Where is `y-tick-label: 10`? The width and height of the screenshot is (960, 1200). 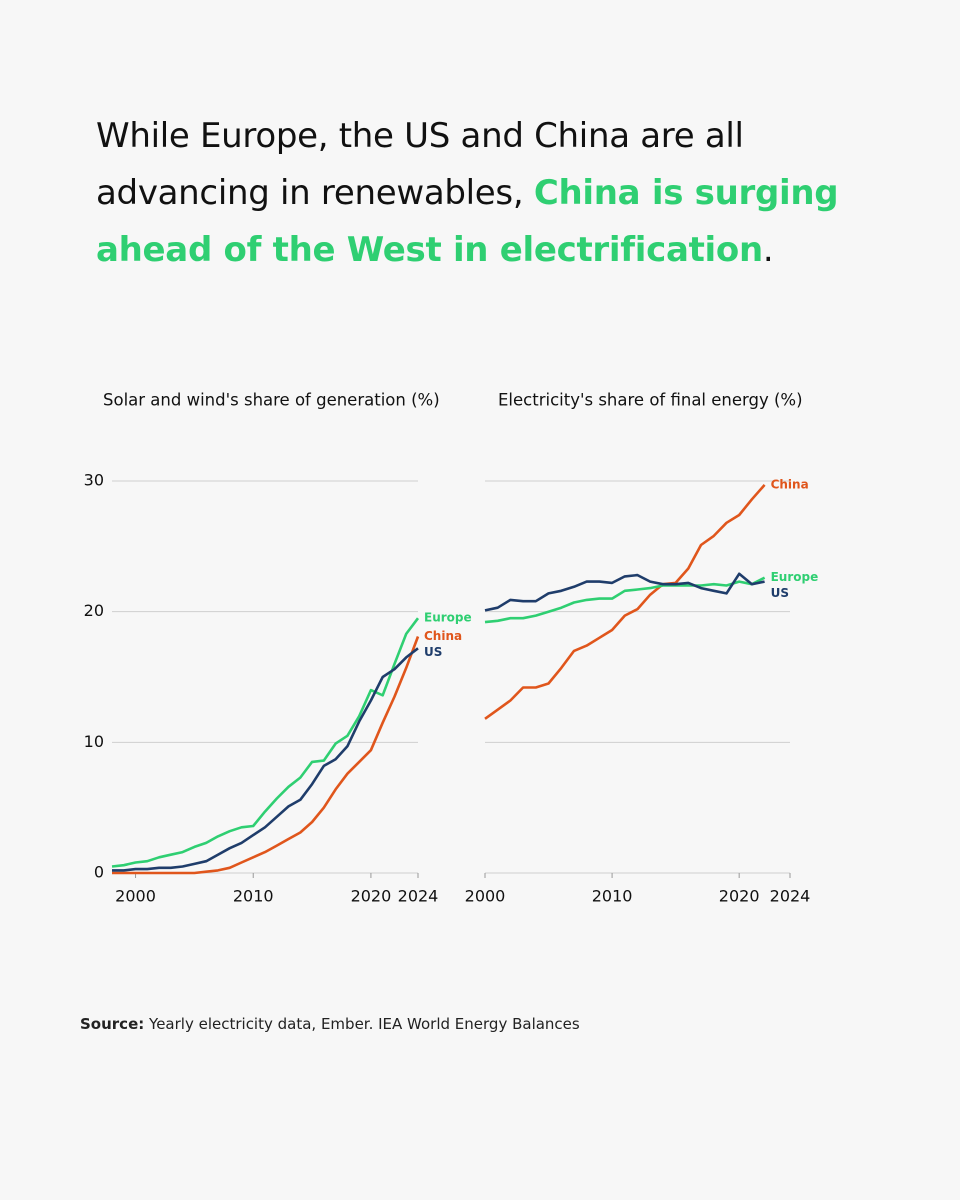 y-tick-label: 10 is located at coordinates (94, 741).